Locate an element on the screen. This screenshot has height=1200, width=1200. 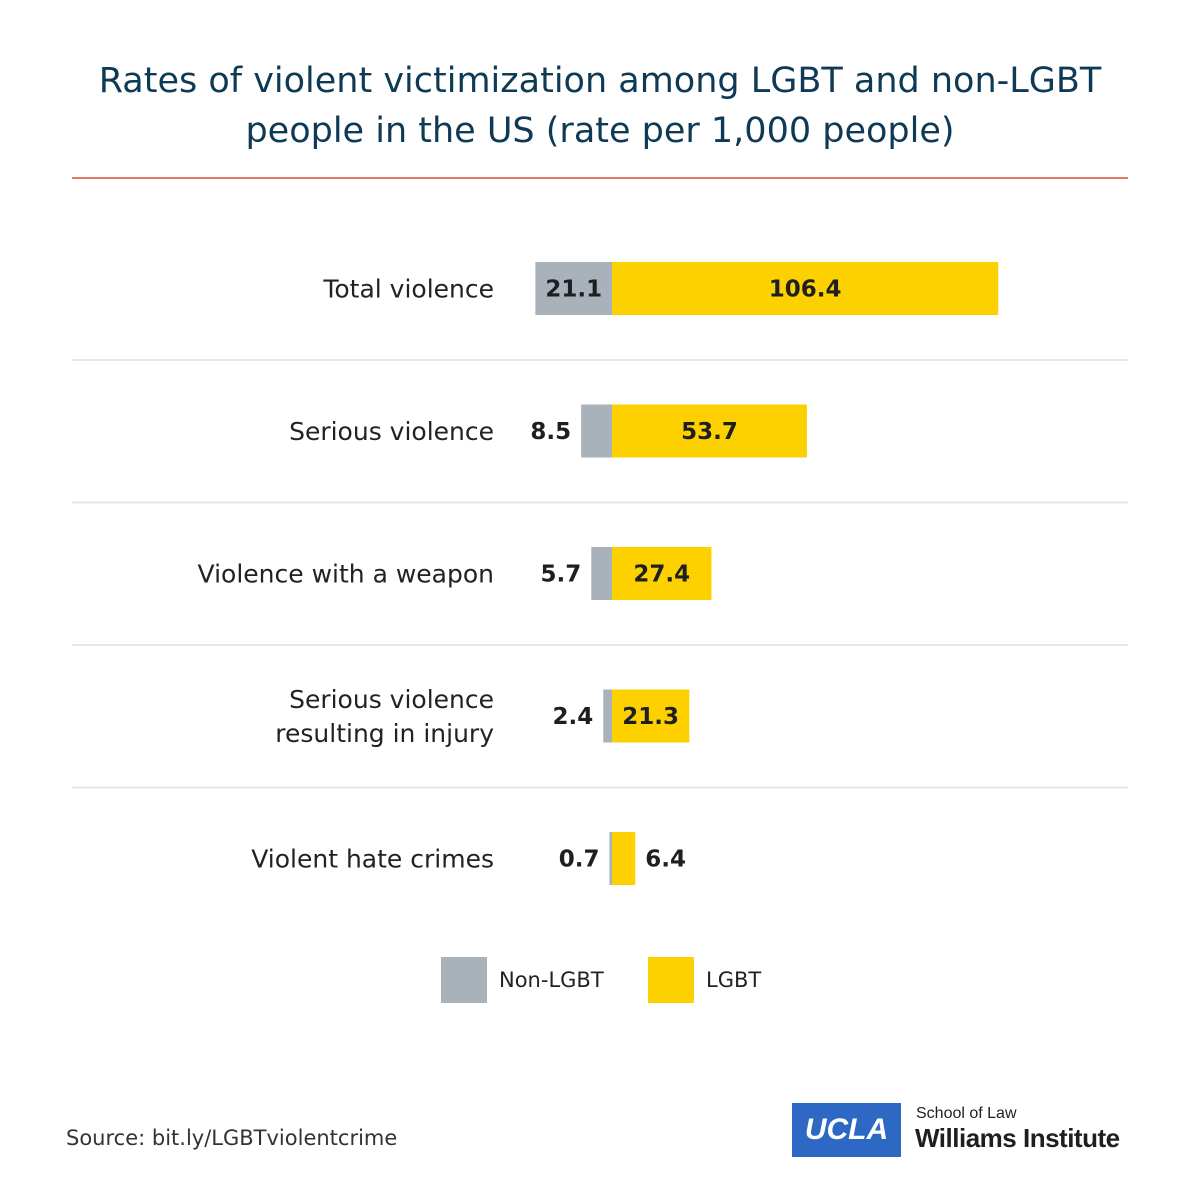
logo-school-of-law: School of Law is located at coordinates (966, 1113).